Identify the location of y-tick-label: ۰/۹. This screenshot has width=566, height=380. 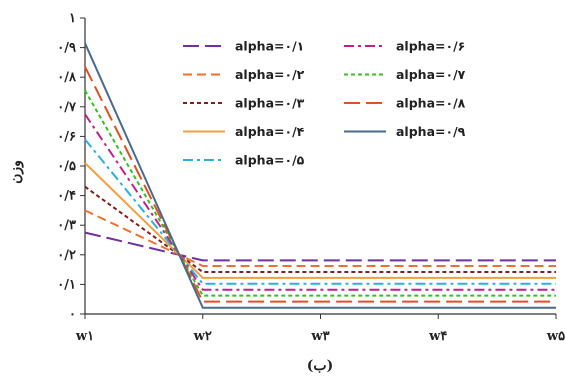
(66, 48).